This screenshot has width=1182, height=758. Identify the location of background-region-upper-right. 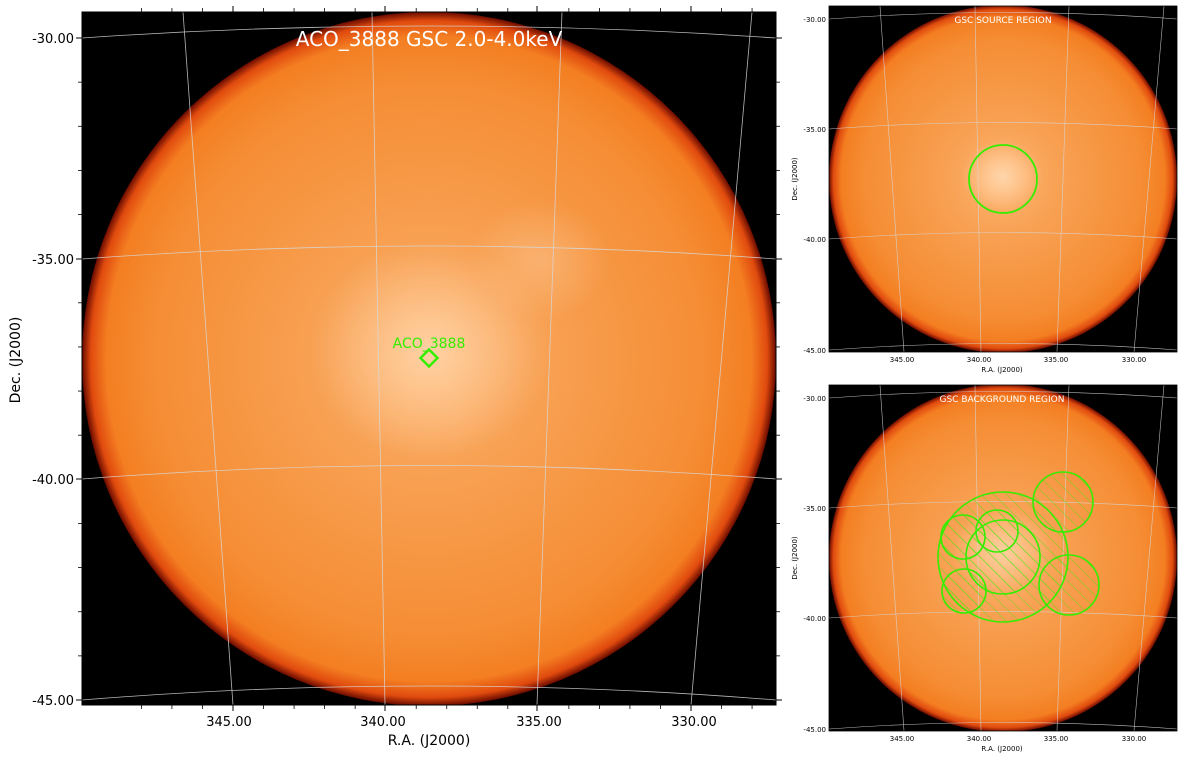
(1063, 502).